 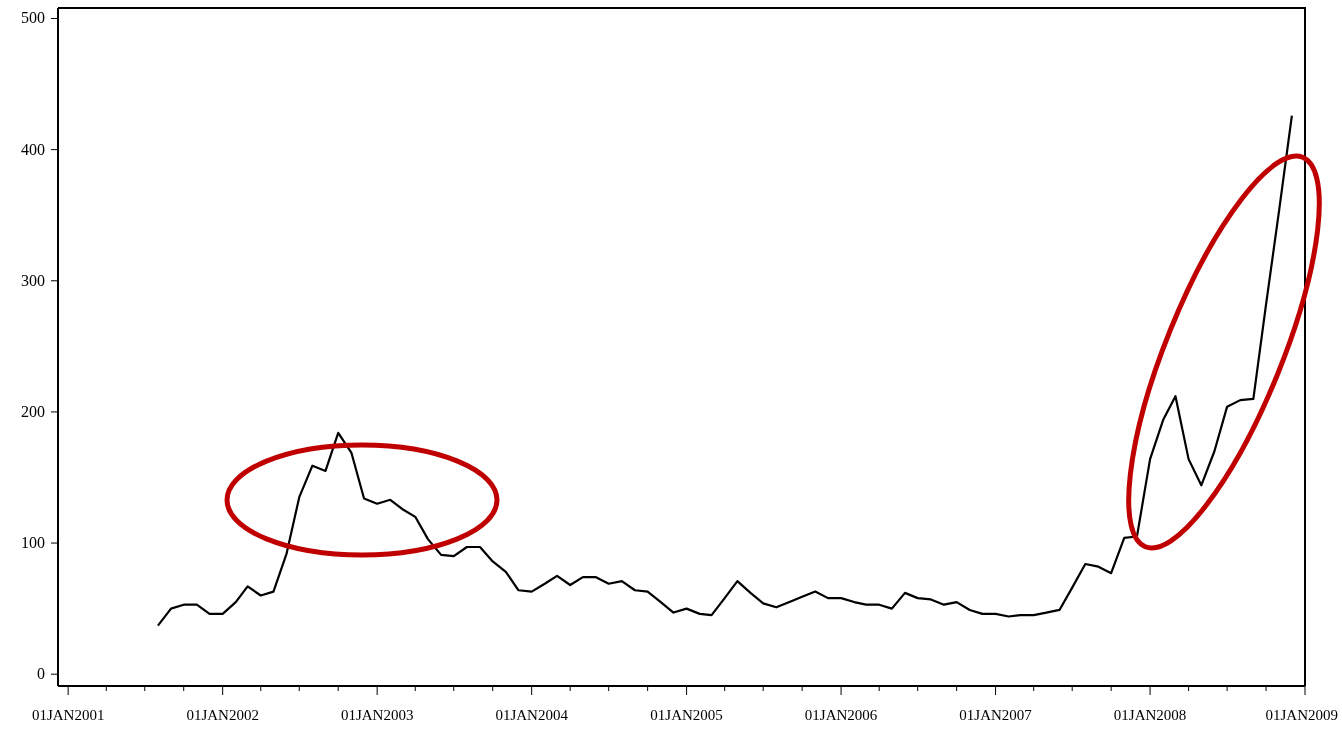 What do you see at coordinates (33, 280) in the screenshot?
I see `y-tick-label: 300` at bounding box center [33, 280].